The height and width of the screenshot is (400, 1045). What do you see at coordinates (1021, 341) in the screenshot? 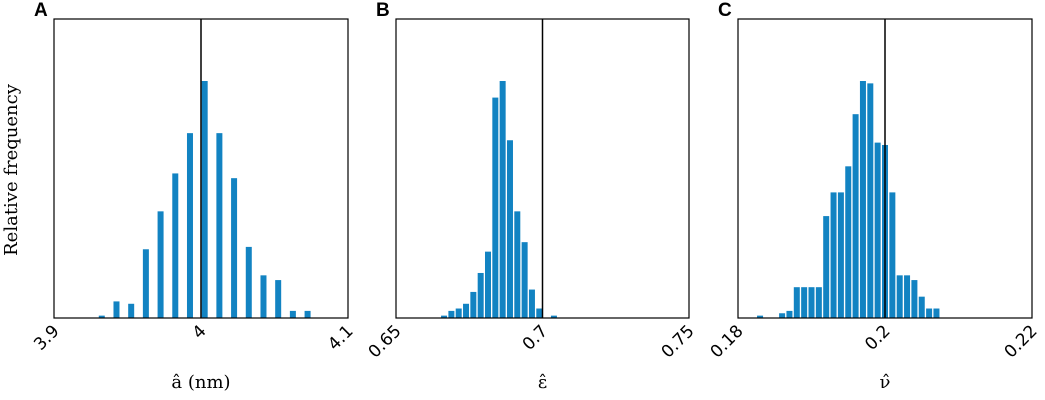
I see `x-tick-label: 0.22` at bounding box center [1021, 341].